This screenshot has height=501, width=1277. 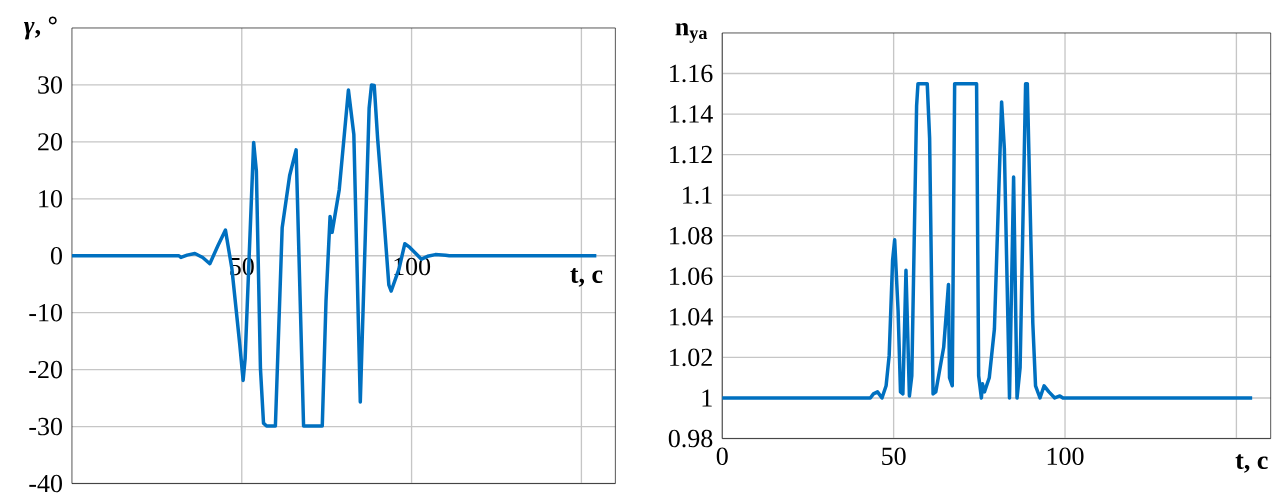 What do you see at coordinates (691, 73) in the screenshot?
I see `y-tick-label: 1.16` at bounding box center [691, 73].